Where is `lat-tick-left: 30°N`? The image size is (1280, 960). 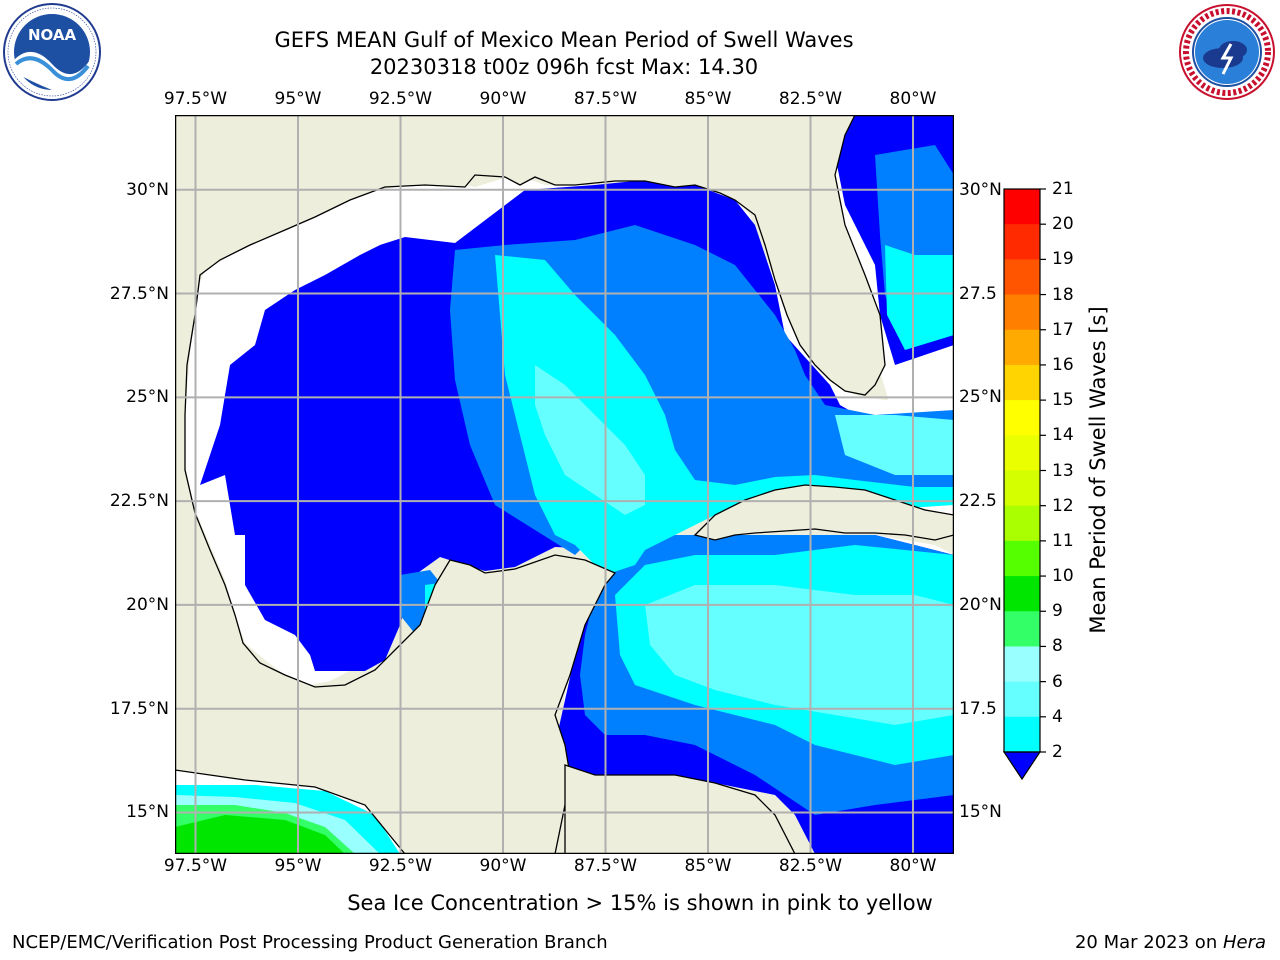 lat-tick-left: 30°N is located at coordinates (147, 189).